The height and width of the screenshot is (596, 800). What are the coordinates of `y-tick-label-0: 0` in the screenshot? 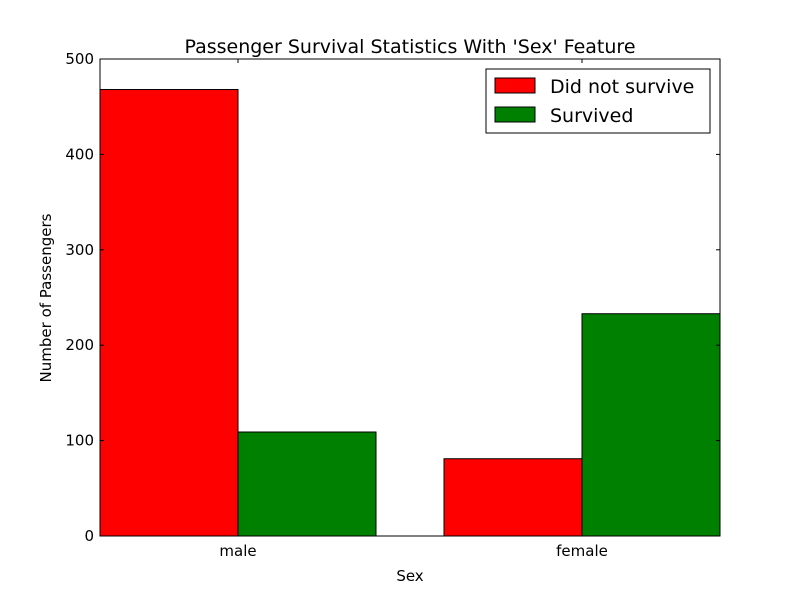 It's located at (89, 536).